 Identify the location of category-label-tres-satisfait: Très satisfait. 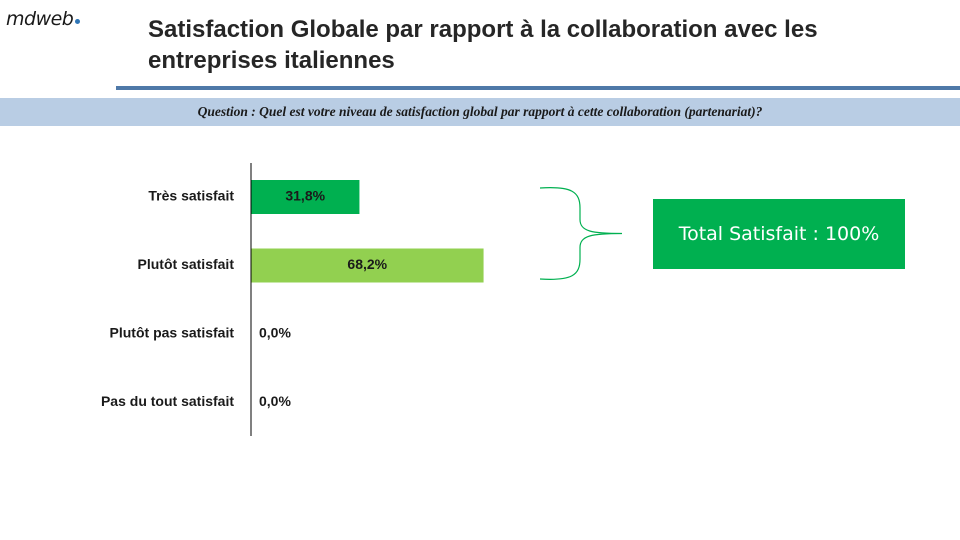
(191, 196).